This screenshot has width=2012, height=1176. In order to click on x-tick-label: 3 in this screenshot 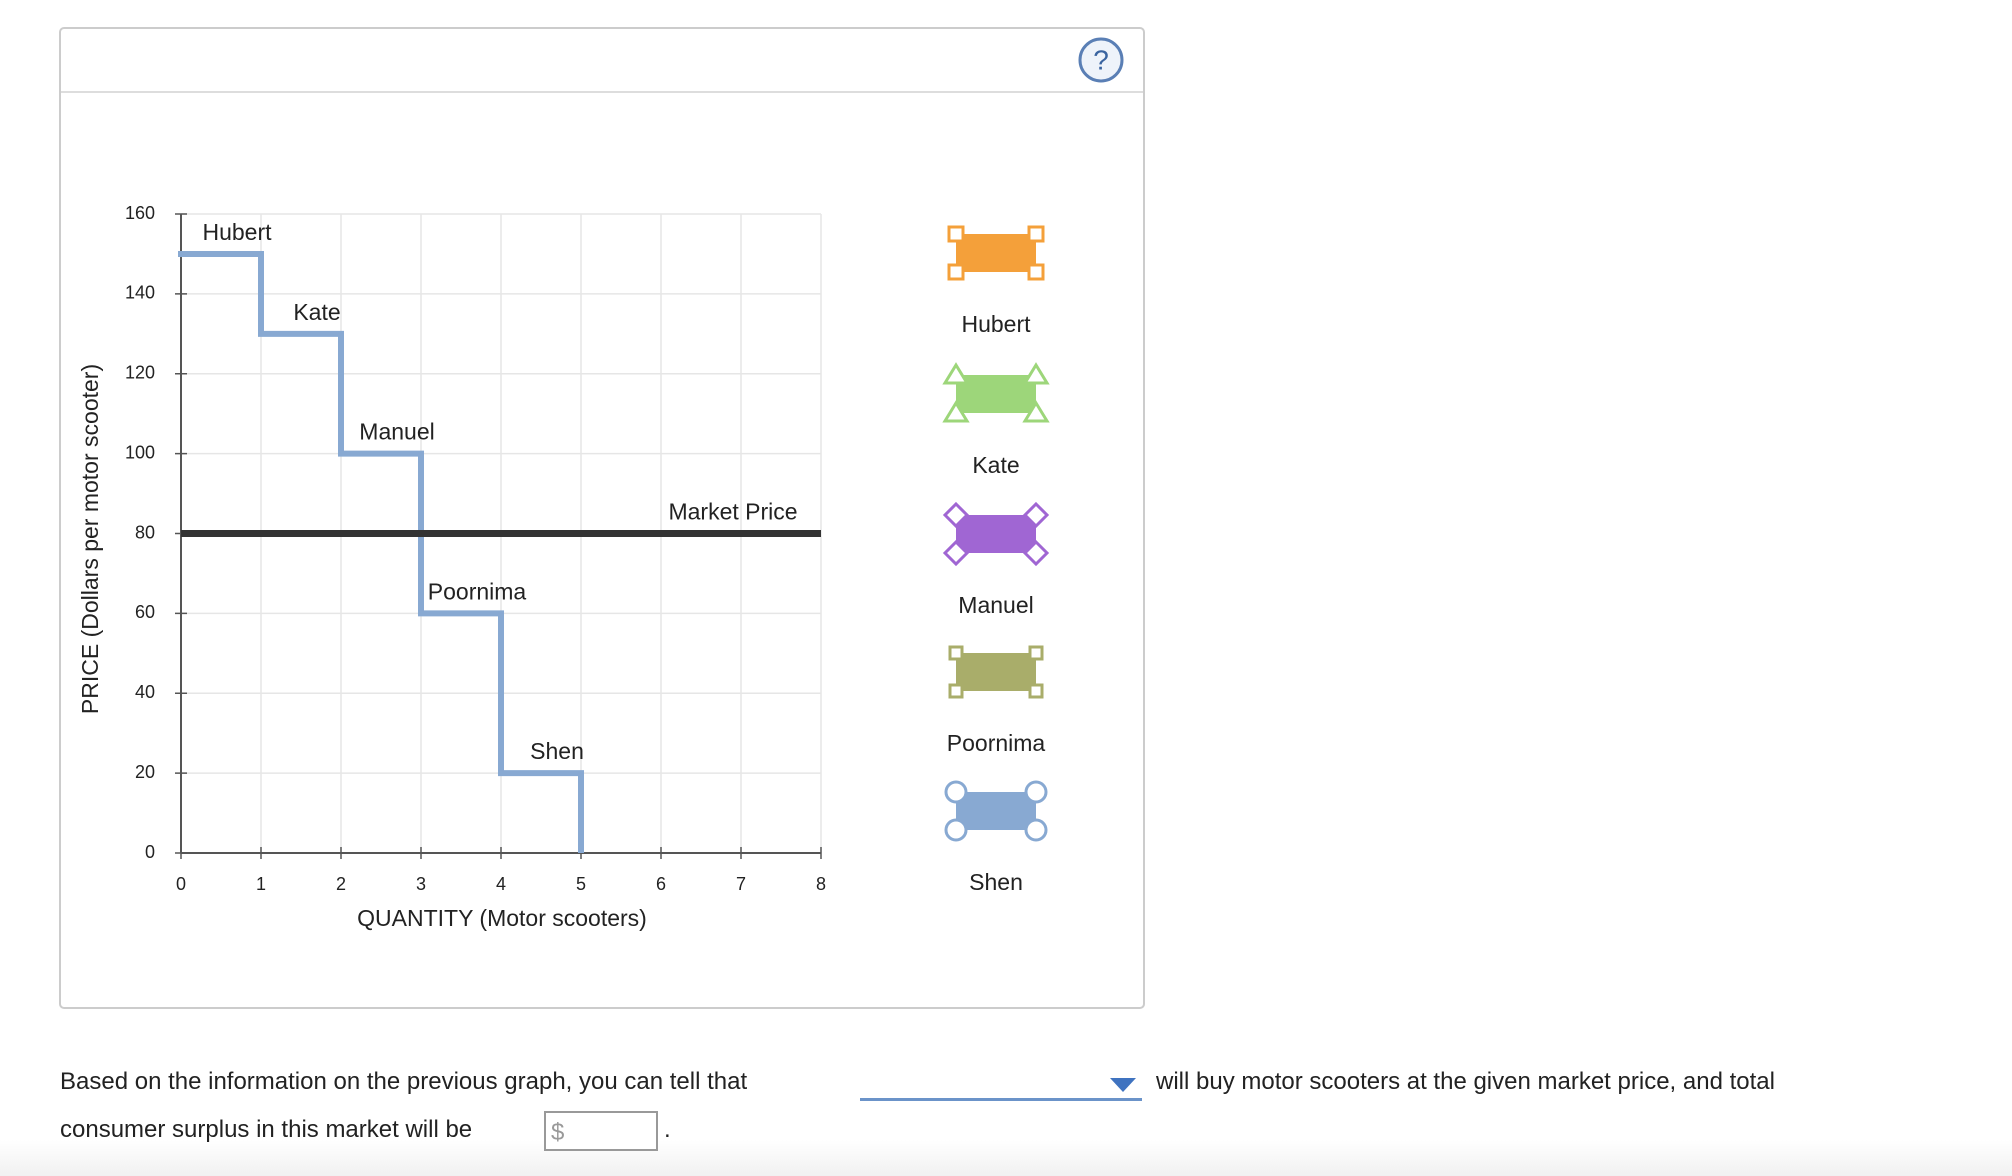, I will do `click(421, 884)`.